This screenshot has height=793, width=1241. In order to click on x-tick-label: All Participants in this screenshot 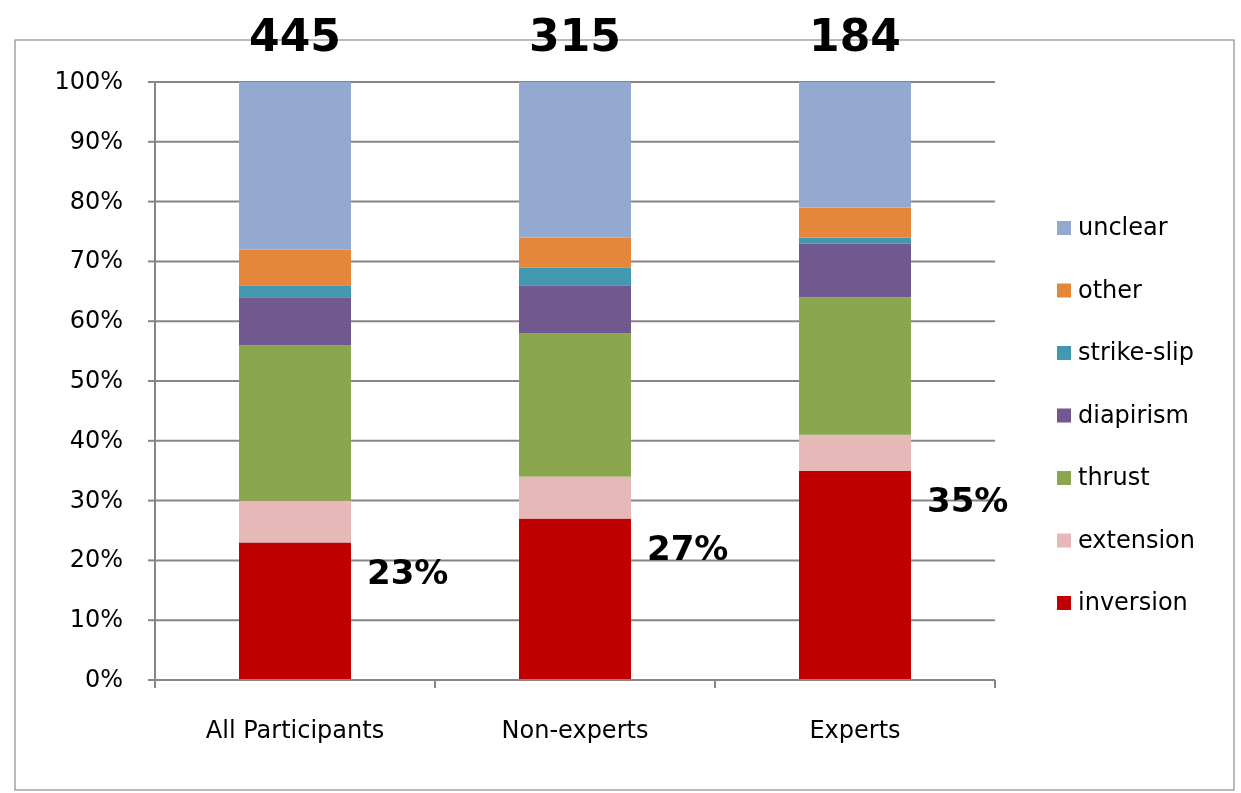, I will do `click(295, 730)`.